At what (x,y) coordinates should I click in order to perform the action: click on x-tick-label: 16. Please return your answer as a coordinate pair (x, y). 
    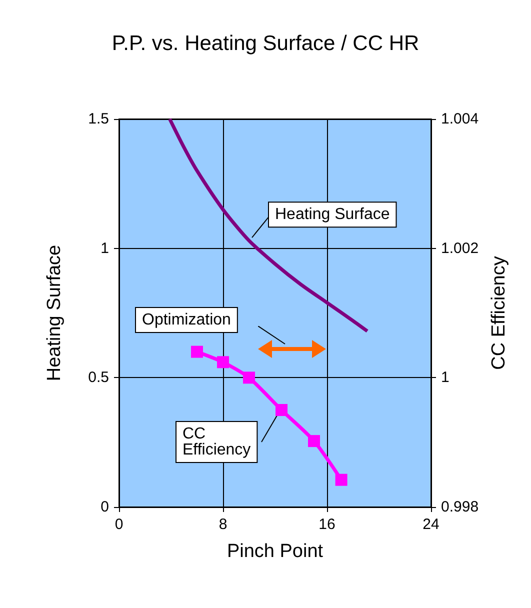
    Looking at the image, I should click on (327, 524).